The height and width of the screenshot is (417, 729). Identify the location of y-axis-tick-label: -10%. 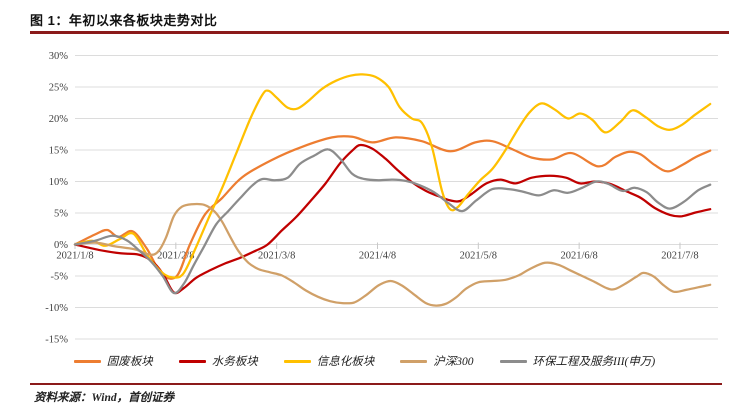
(56, 308).